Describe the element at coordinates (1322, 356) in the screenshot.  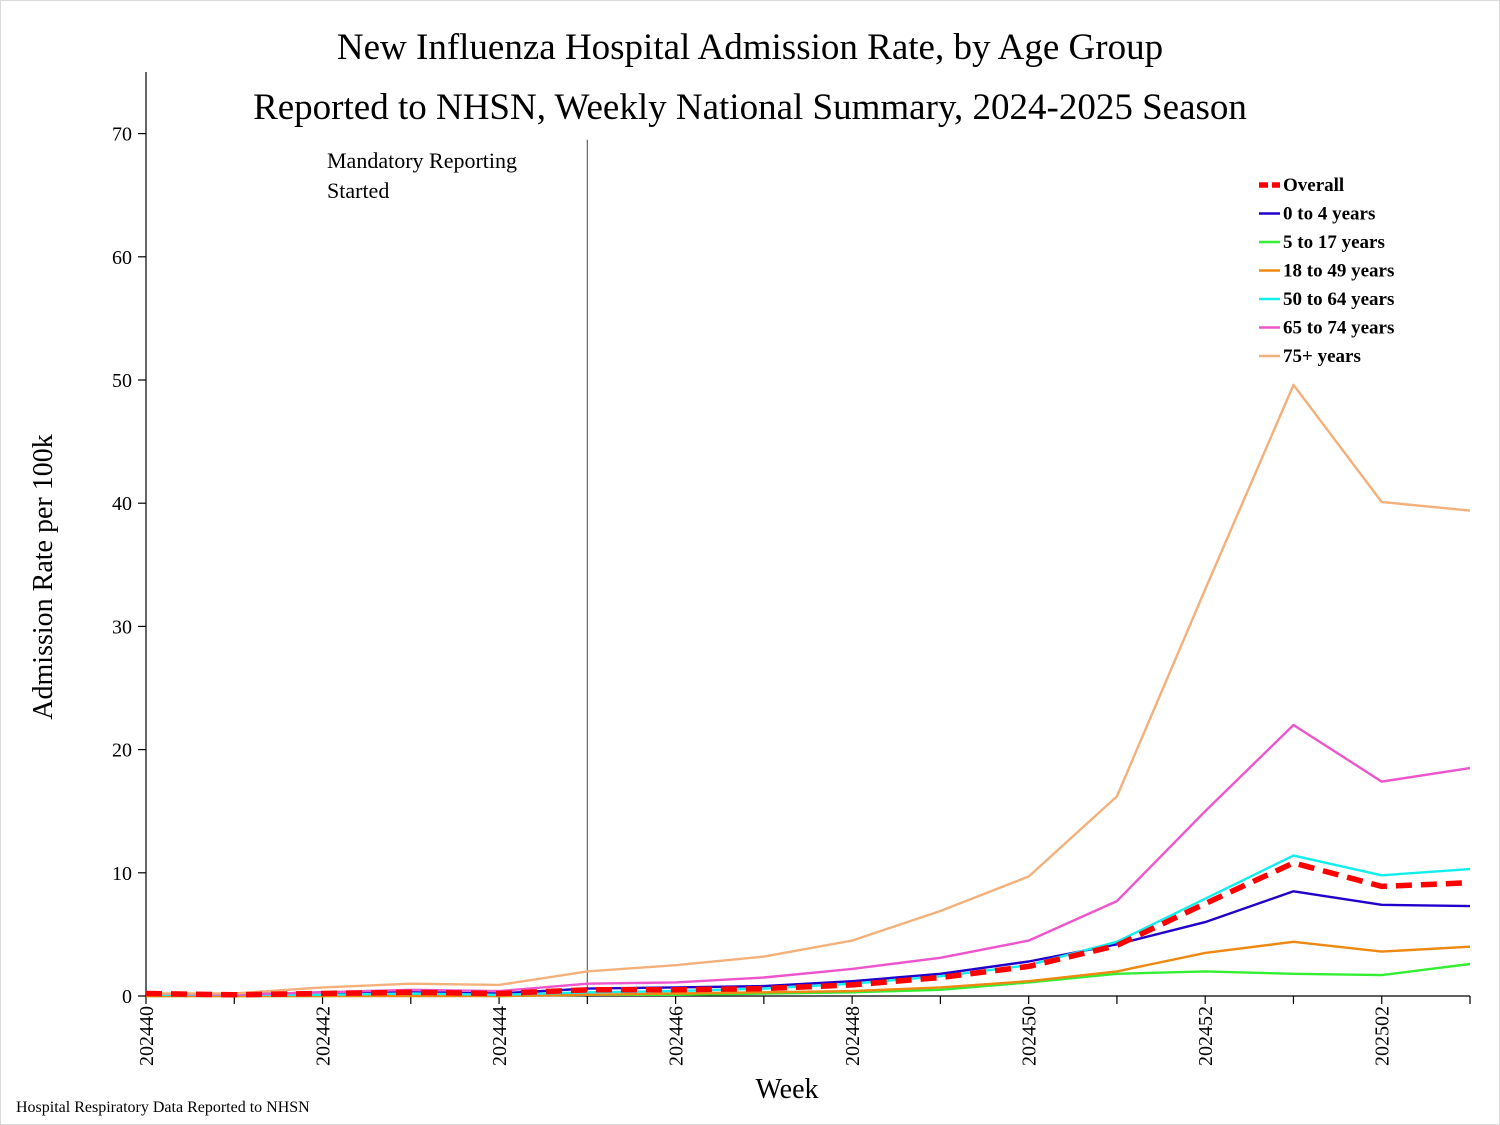
I see `legend-label-75plus-years: 75+ years` at that location.